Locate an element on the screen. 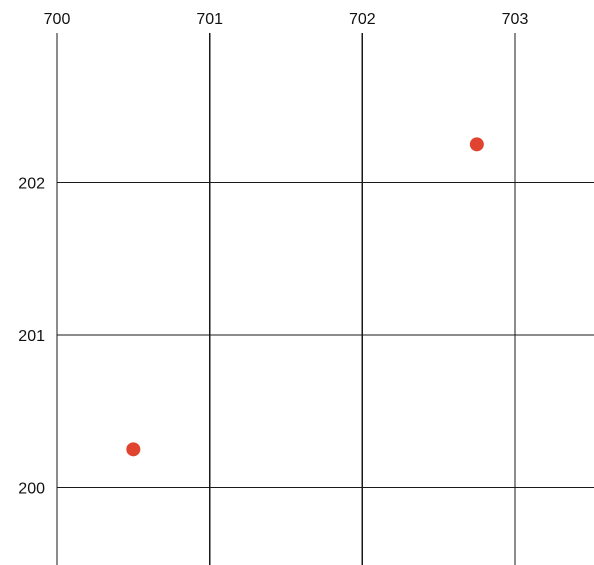  x-tick-label: 703 is located at coordinates (515, 19).